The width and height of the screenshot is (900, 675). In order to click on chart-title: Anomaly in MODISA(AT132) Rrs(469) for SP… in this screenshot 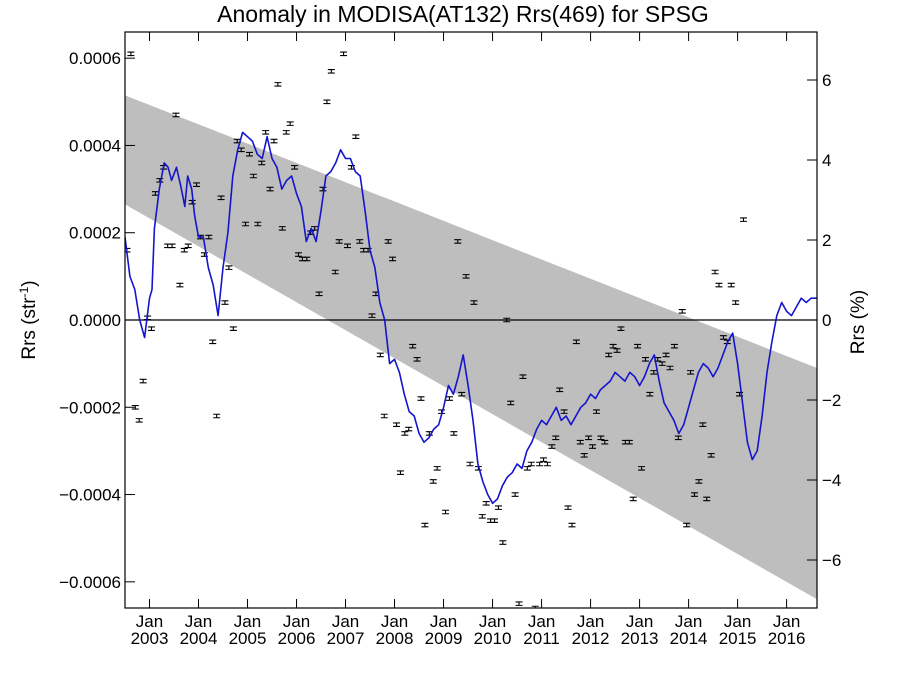, I will do `click(463, 14)`.